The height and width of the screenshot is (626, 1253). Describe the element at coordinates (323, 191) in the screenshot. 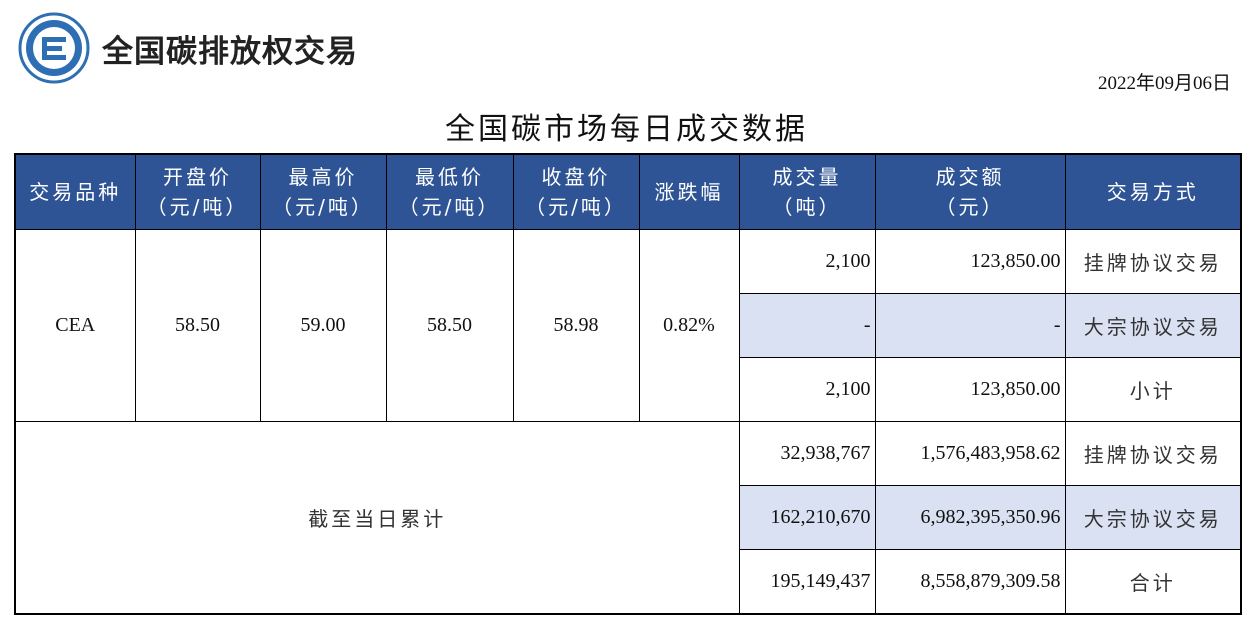

I see `col-high: 最高价 （元/吨）` at that location.